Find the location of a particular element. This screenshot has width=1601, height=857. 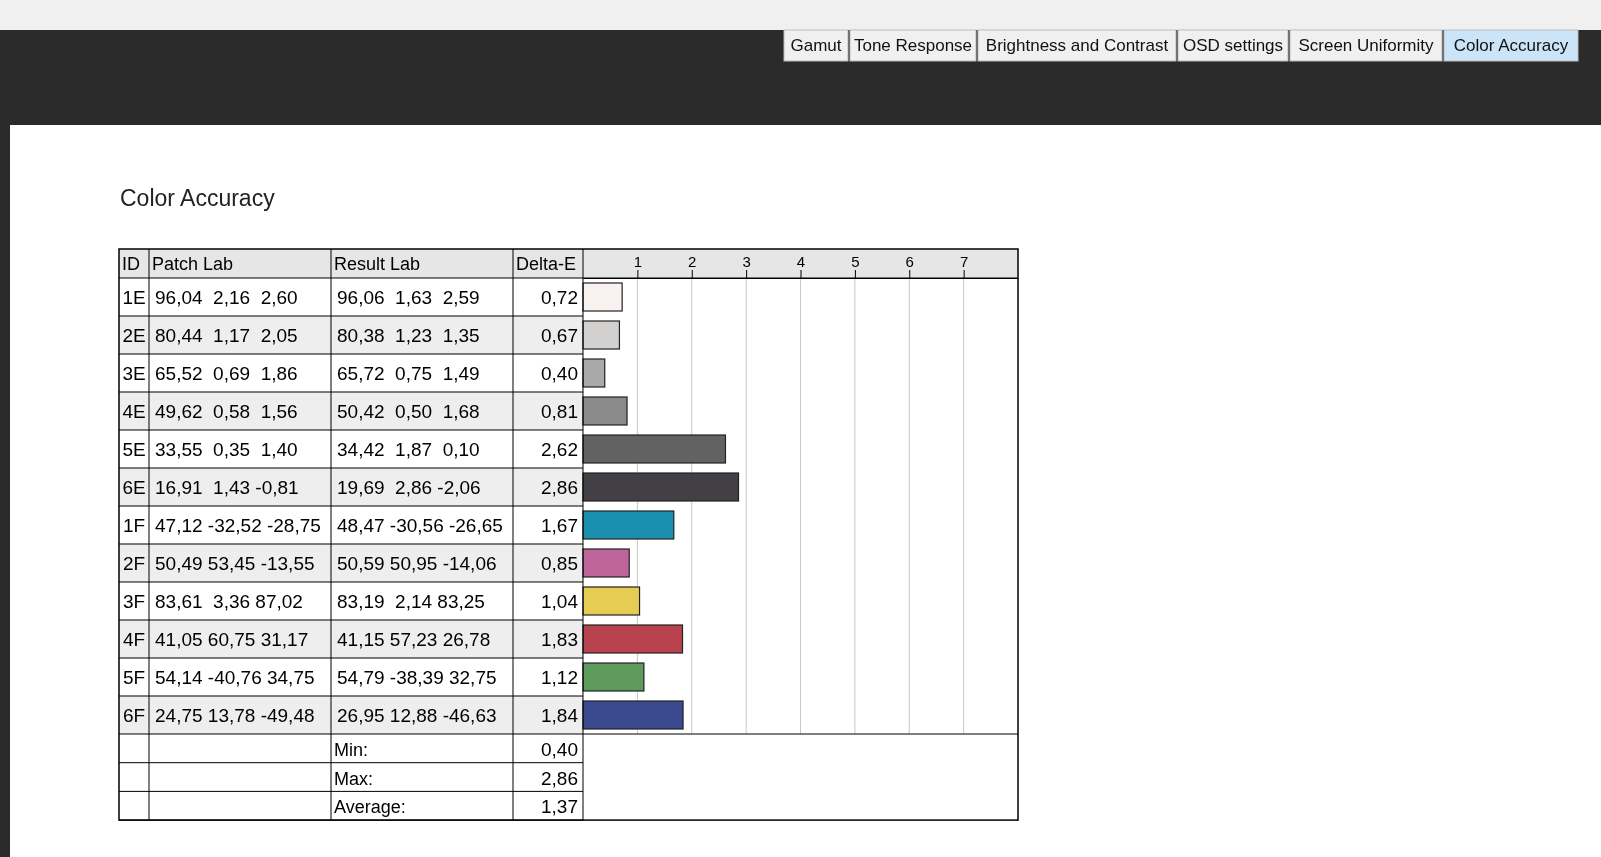

text: Tone Response is located at coordinates (913, 45).